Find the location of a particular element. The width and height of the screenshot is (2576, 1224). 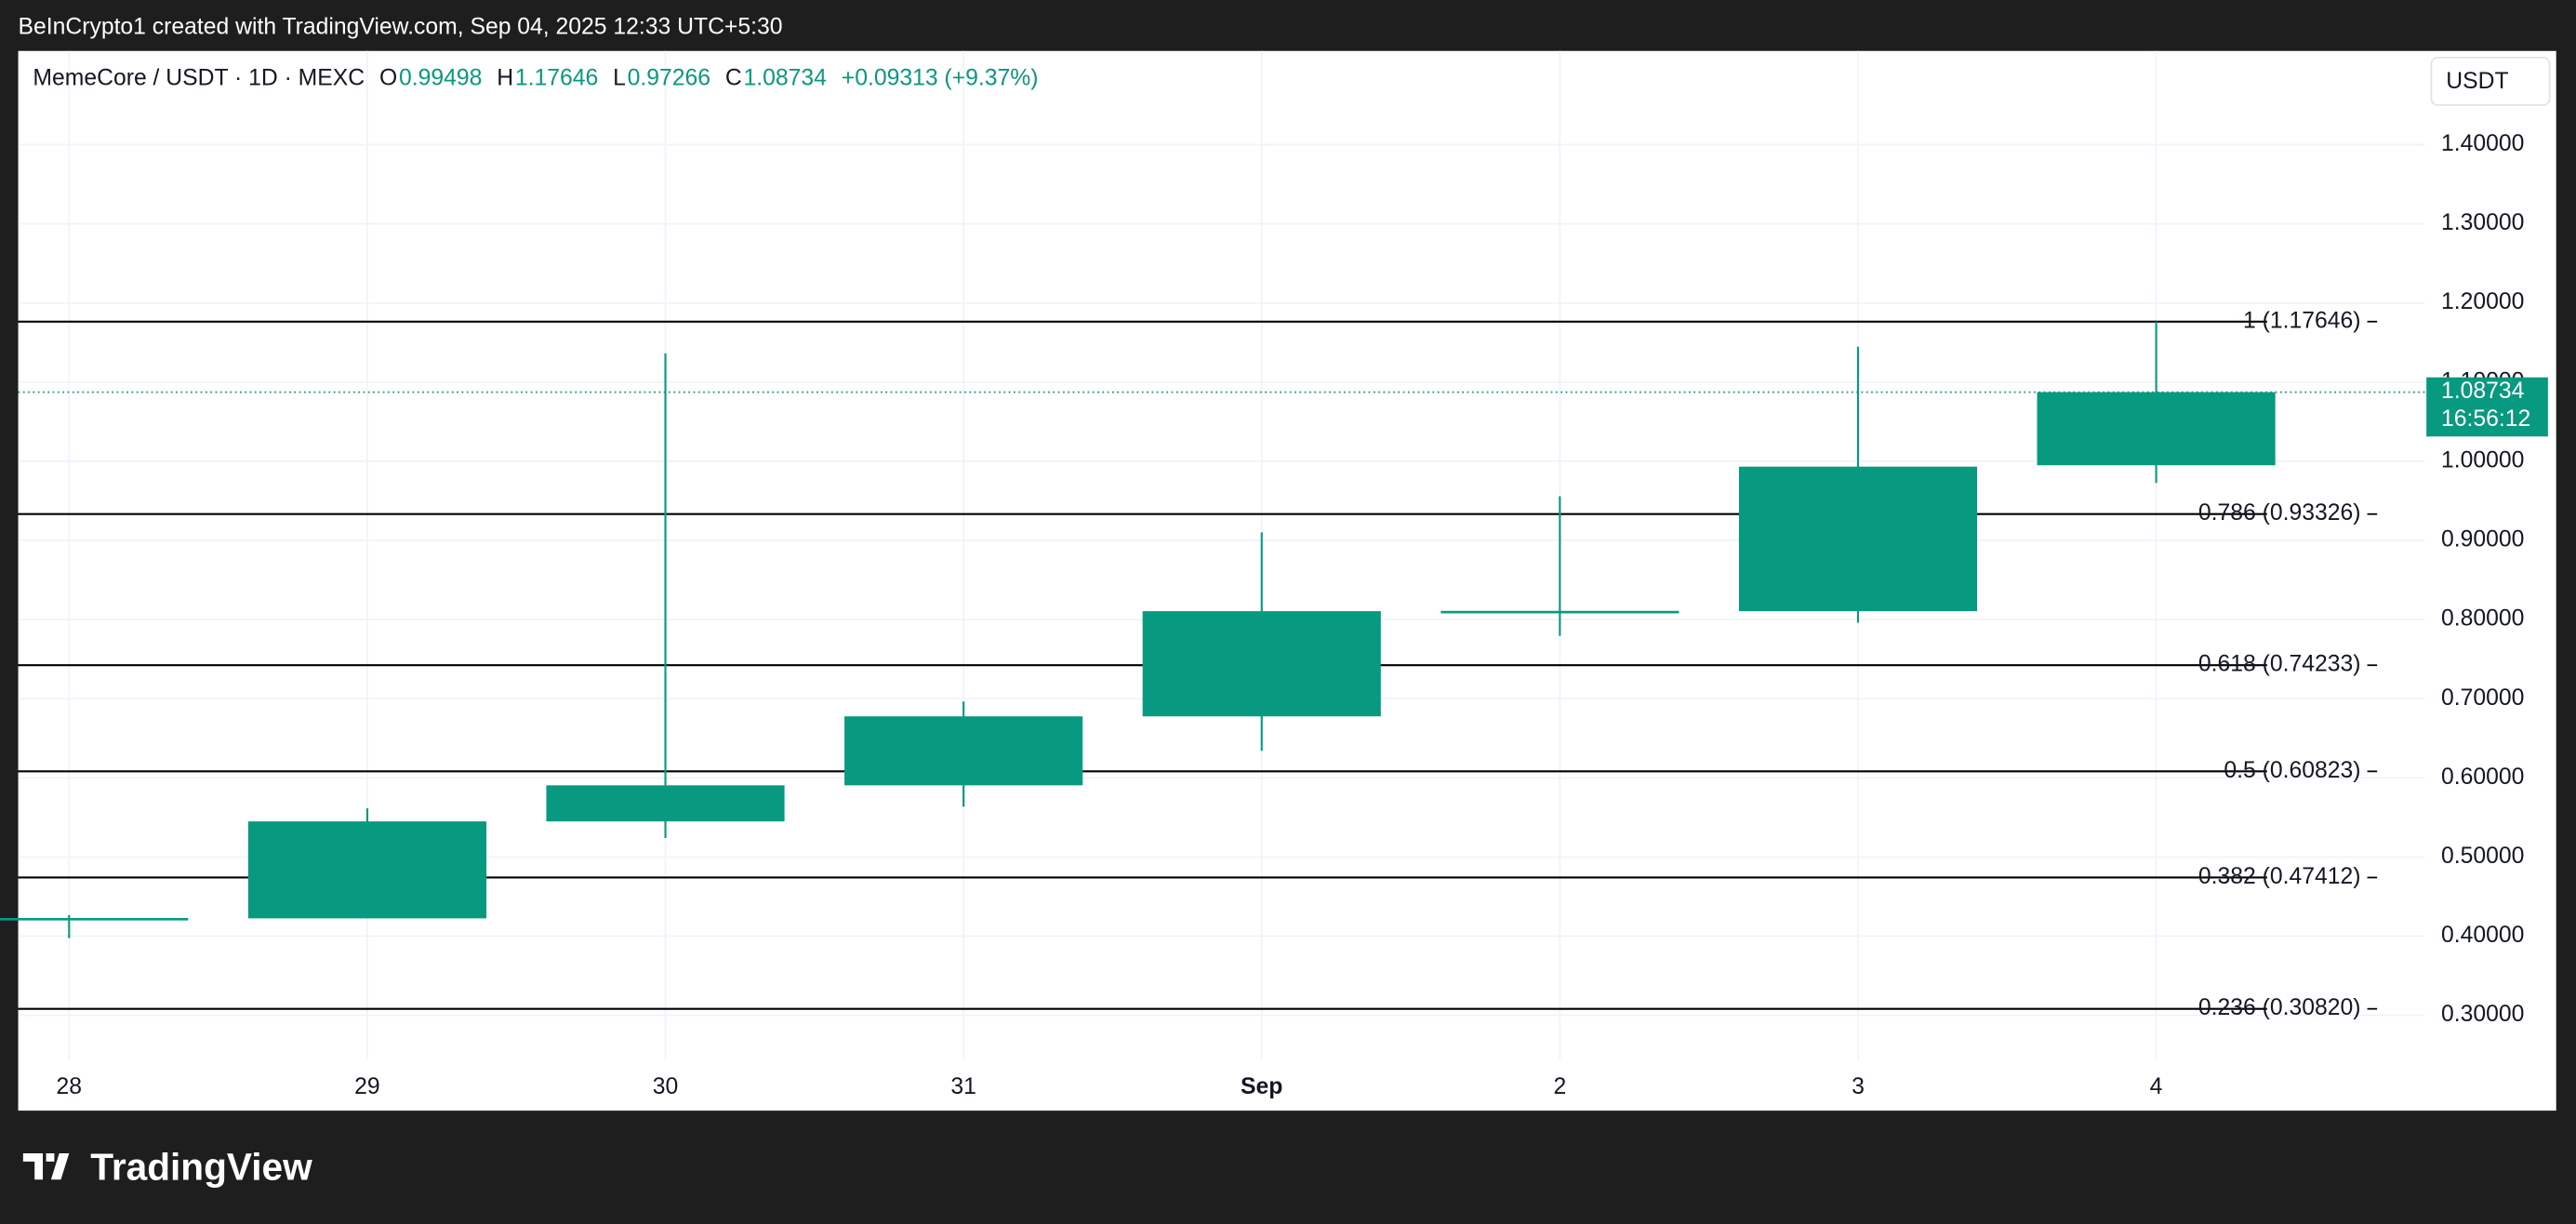

x-tick-label: Sep is located at coordinates (1261, 1086).